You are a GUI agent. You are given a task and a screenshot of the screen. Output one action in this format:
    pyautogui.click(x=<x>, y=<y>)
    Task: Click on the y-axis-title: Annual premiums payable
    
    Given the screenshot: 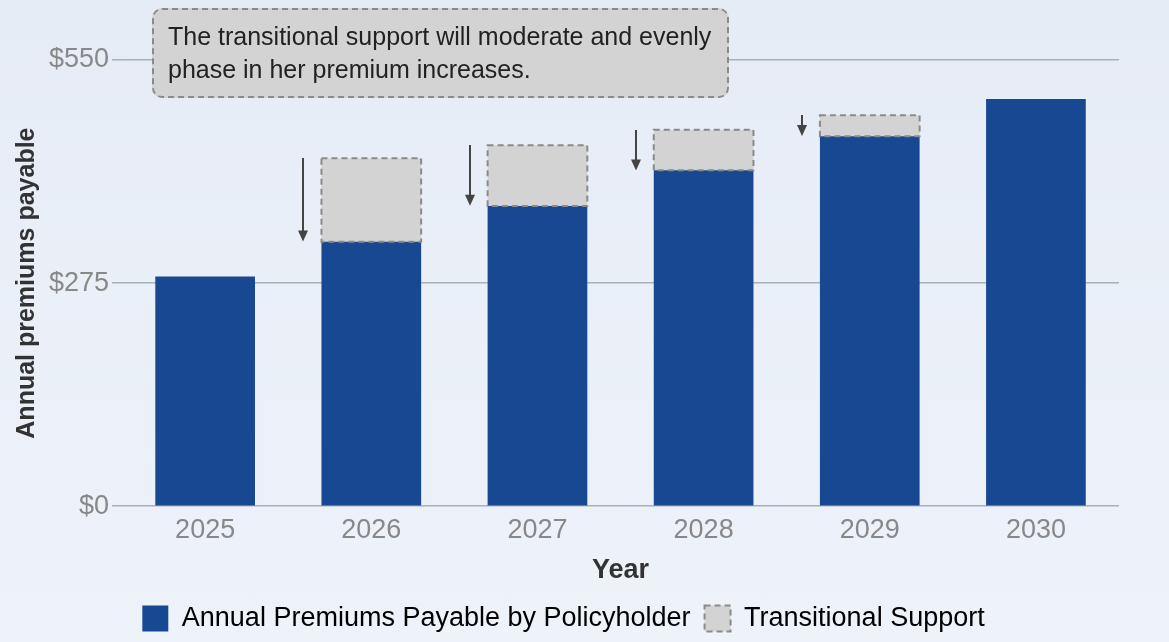 What is the action you would take?
    pyautogui.click(x=24, y=283)
    